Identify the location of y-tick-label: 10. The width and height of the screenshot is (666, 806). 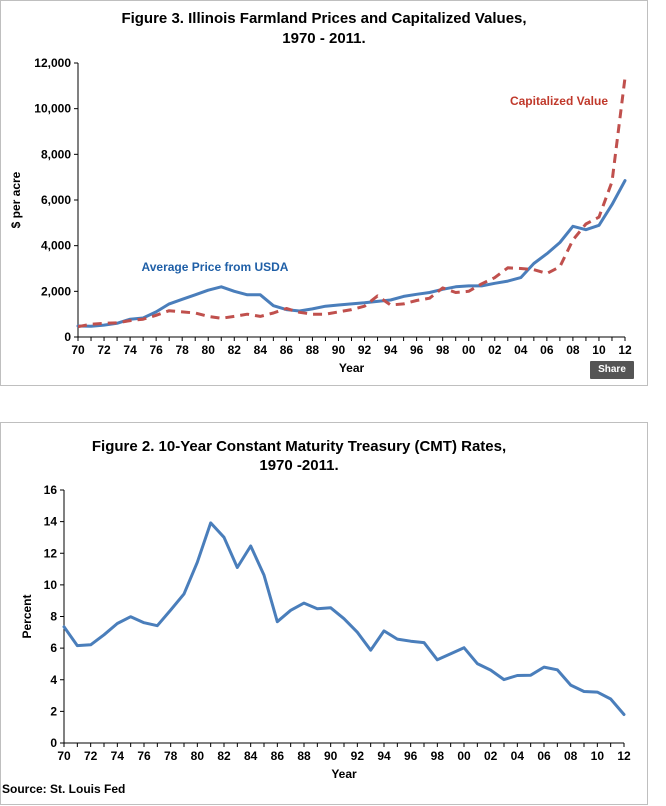
(51, 585).